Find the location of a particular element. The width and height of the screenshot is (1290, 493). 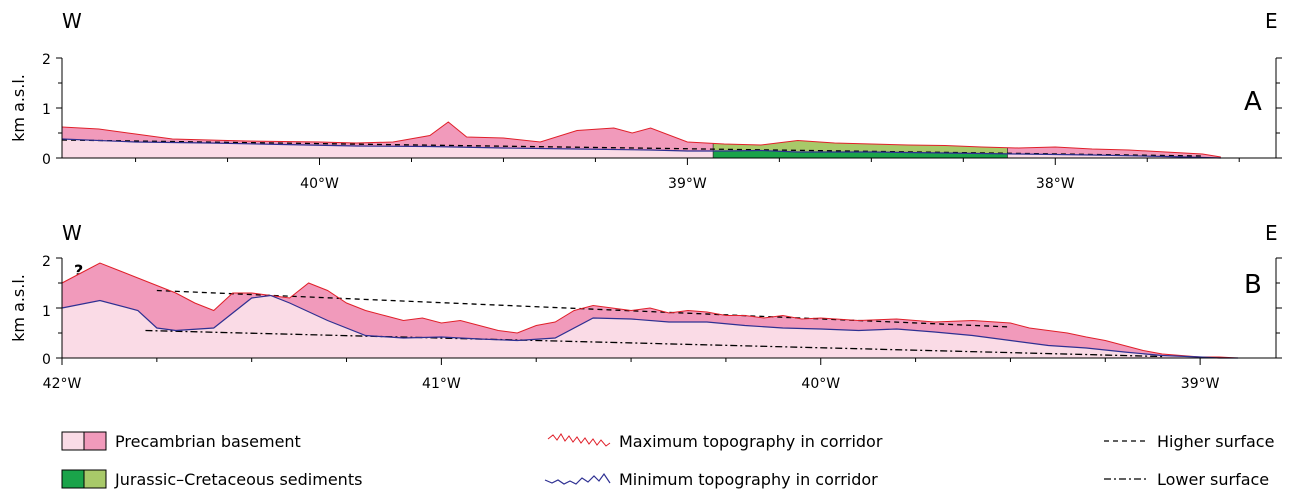

panel-b-id: B is located at coordinates (1253, 285).